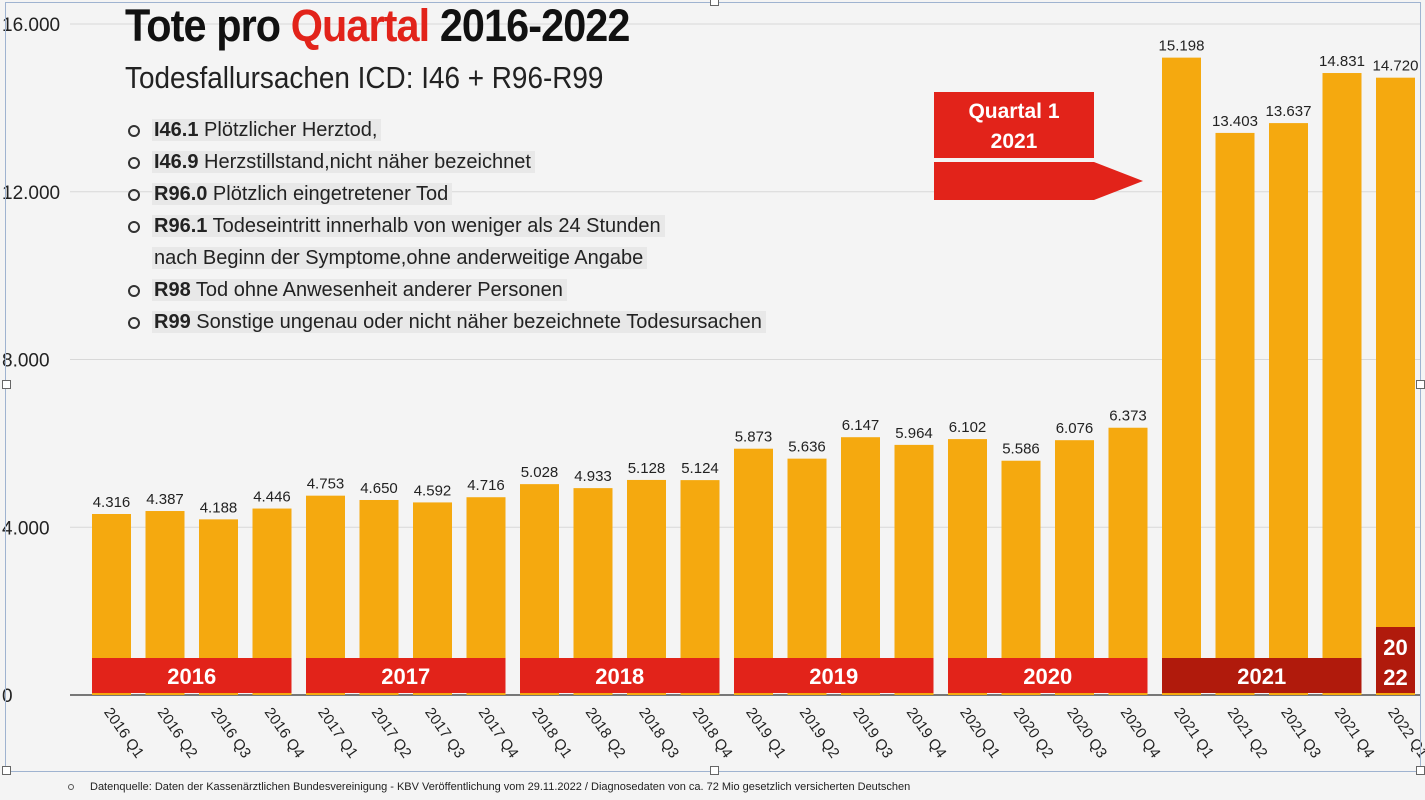 The image size is (1425, 800). I want to click on y-tick-label: 16.000, so click(31, 25).